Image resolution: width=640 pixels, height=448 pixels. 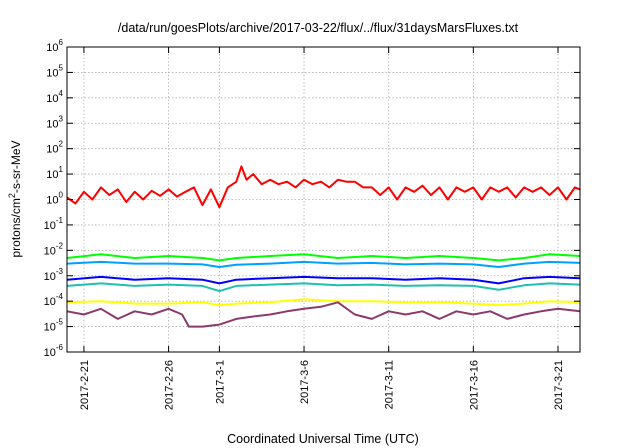 What do you see at coordinates (54, 173) in the screenshot?
I see `y-tick-label: 10¹` at bounding box center [54, 173].